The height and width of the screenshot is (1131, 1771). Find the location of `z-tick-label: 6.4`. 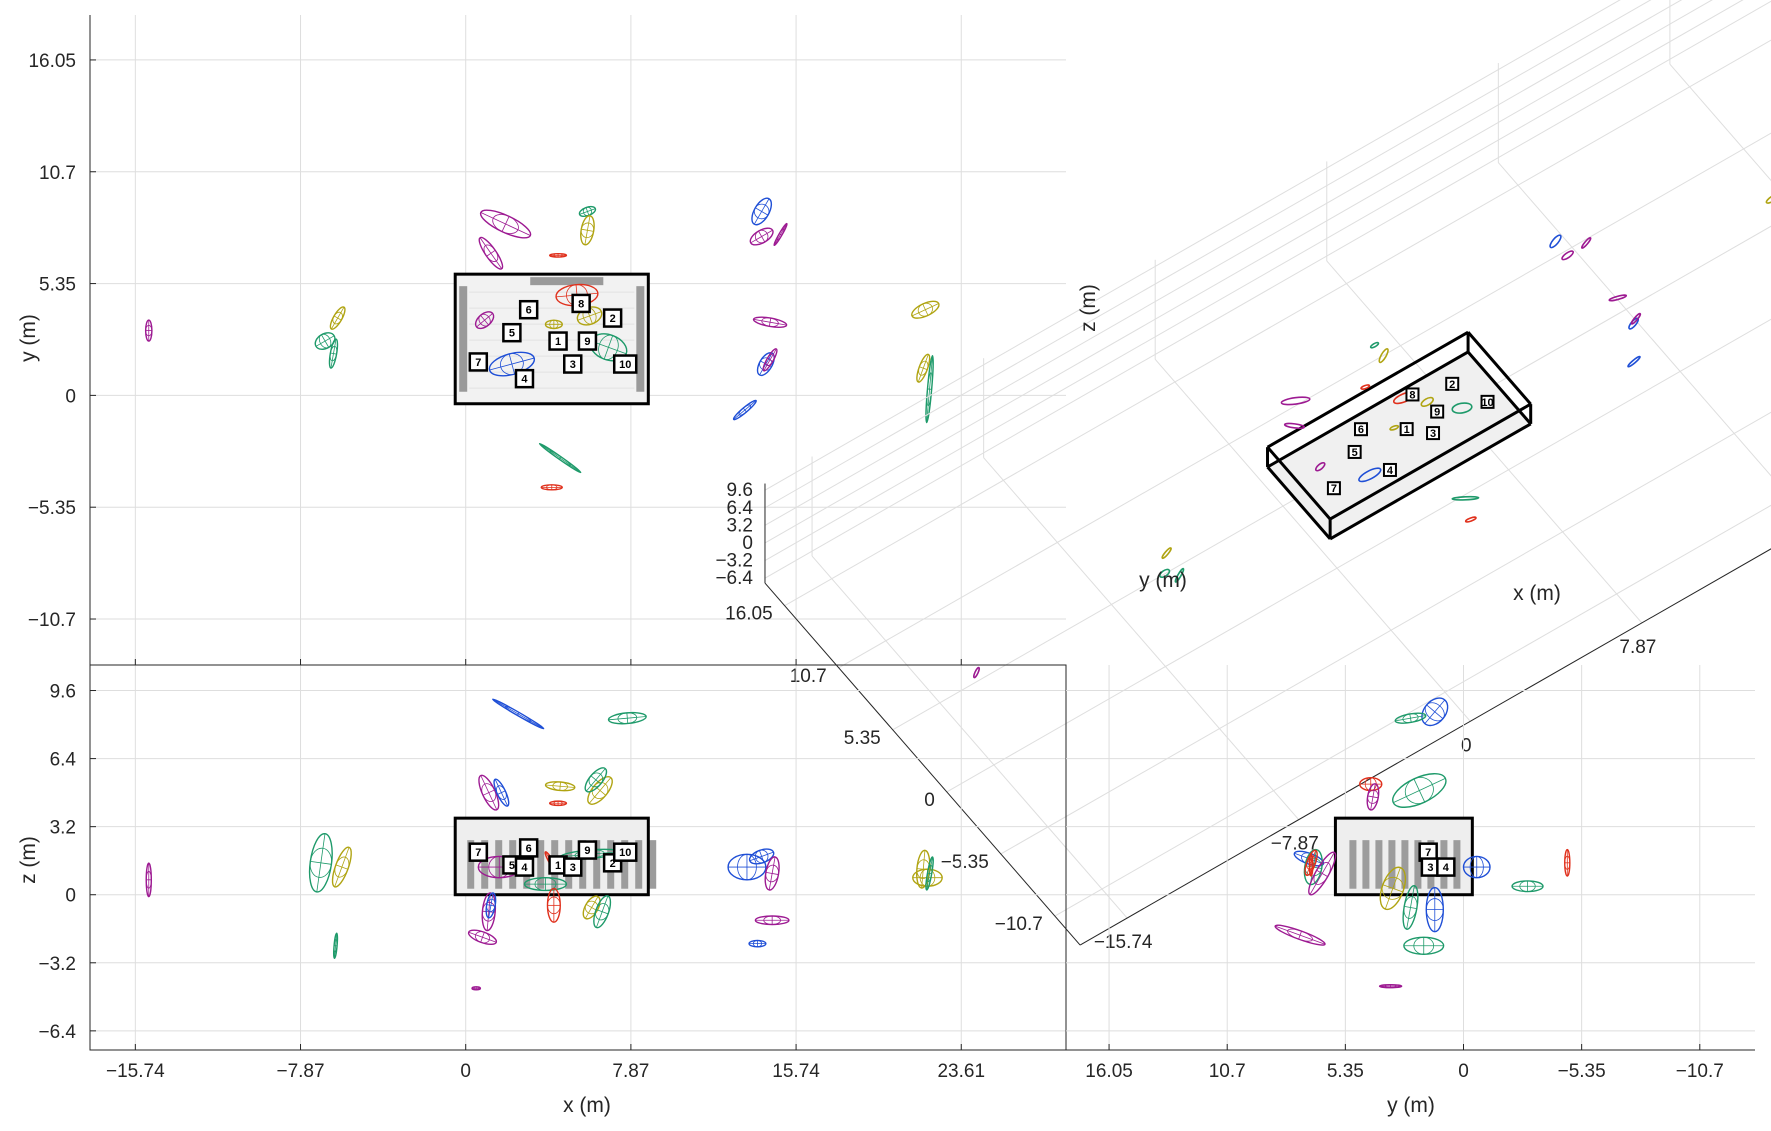

z-tick-label: 6.4 is located at coordinates (740, 508).